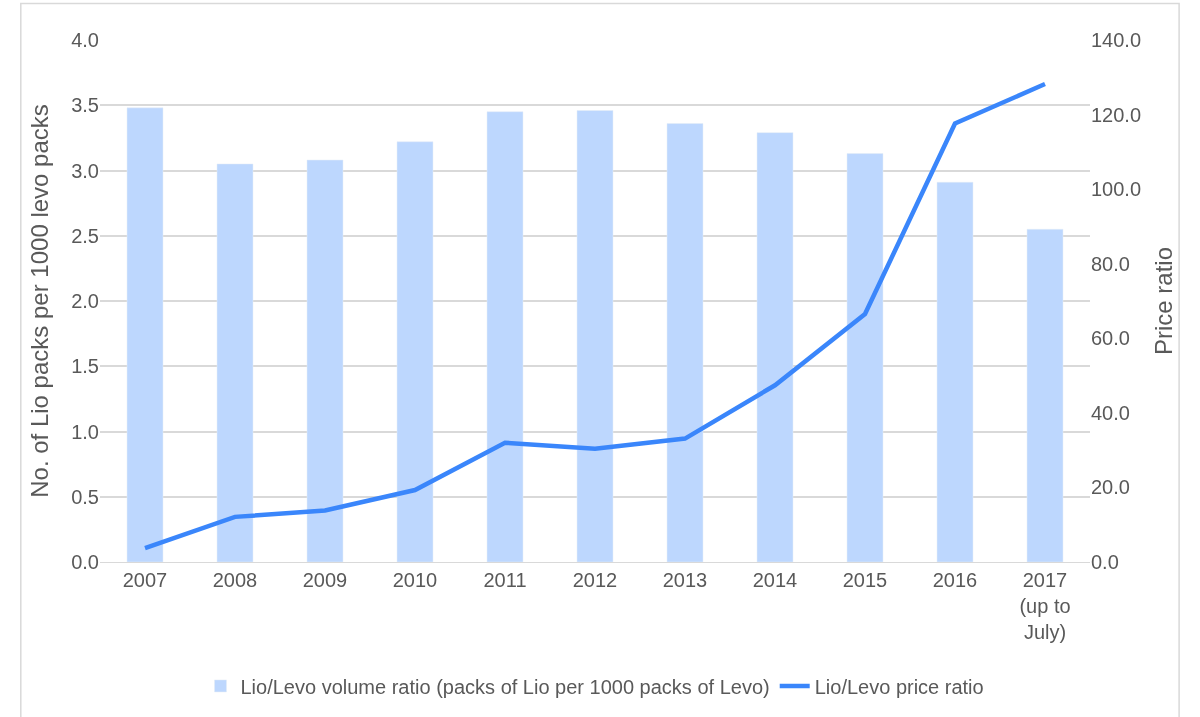  Describe the element at coordinates (1105, 562) in the screenshot. I see `y2-tick-label: 0.0` at that location.